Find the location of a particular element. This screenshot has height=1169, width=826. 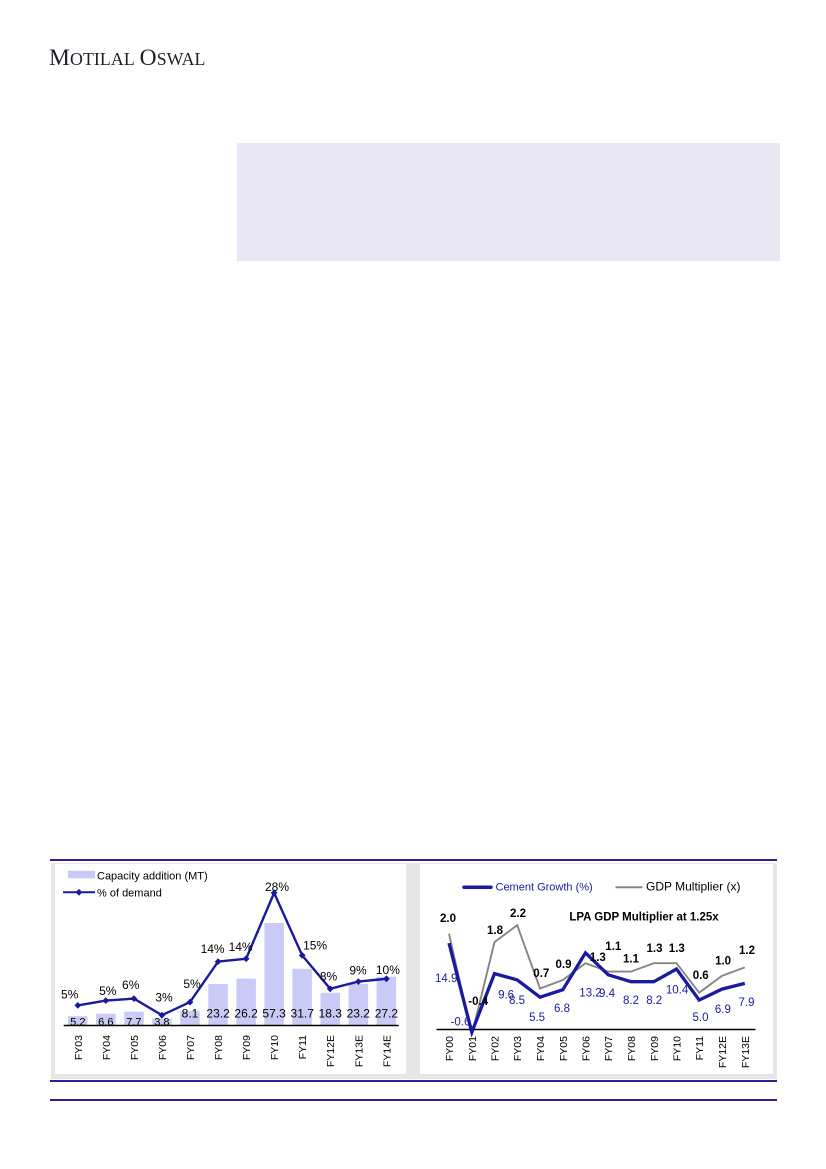

svg-text: Capacity addition (MT) is located at coordinates (152, 877).